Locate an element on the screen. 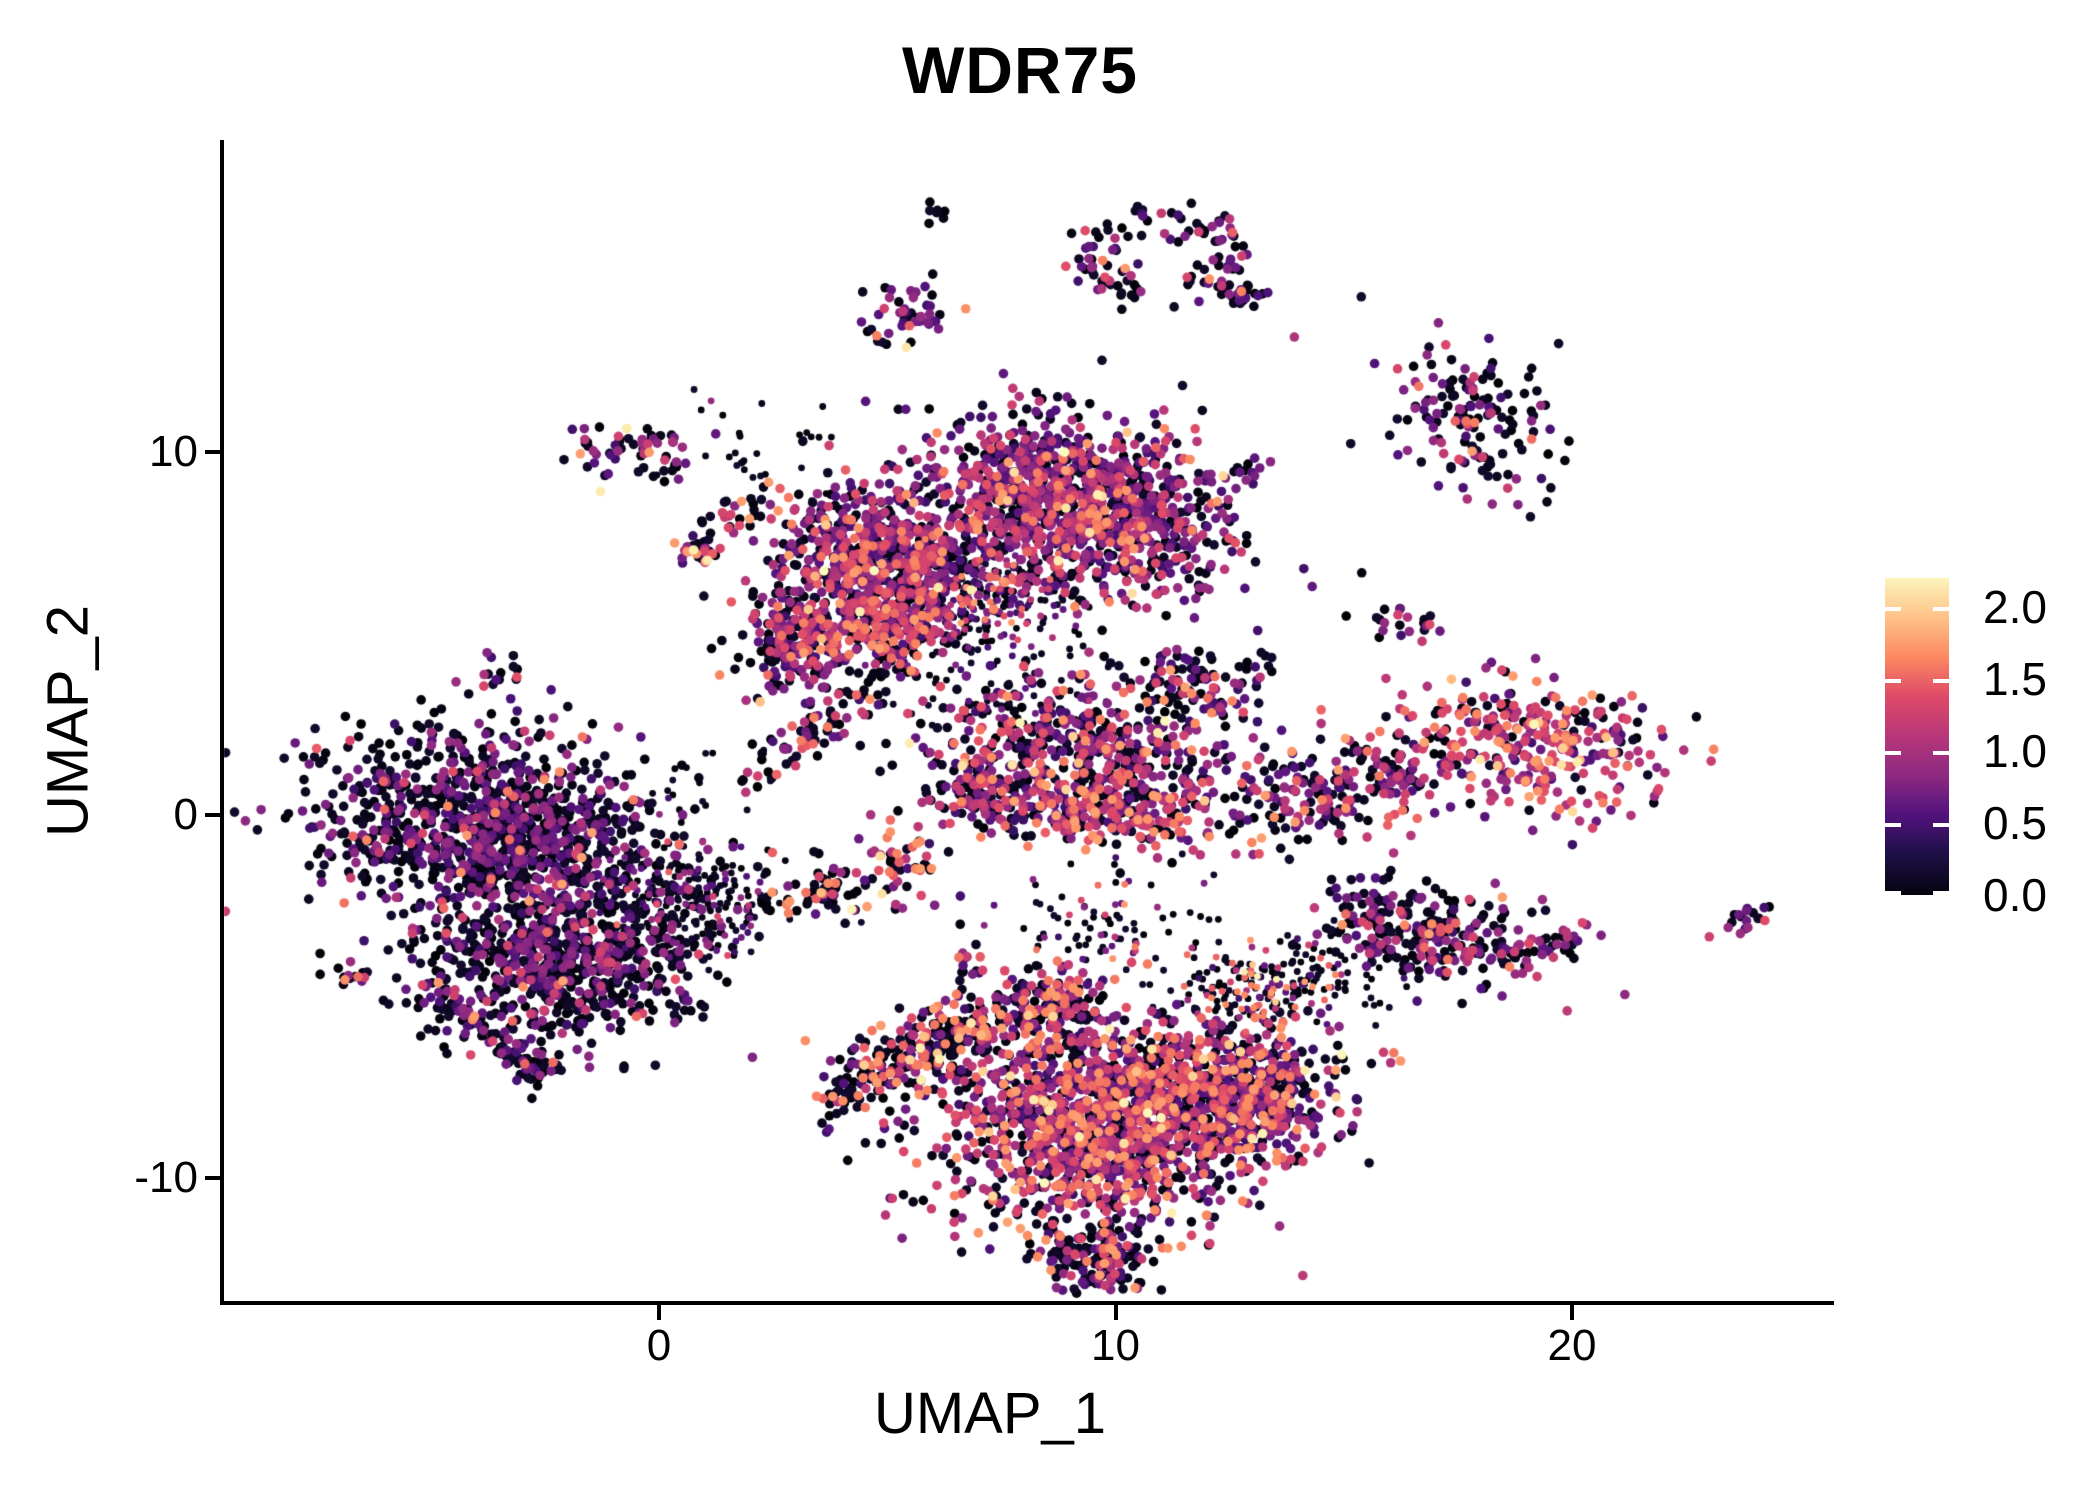  y-axis-line is located at coordinates (222, 722).